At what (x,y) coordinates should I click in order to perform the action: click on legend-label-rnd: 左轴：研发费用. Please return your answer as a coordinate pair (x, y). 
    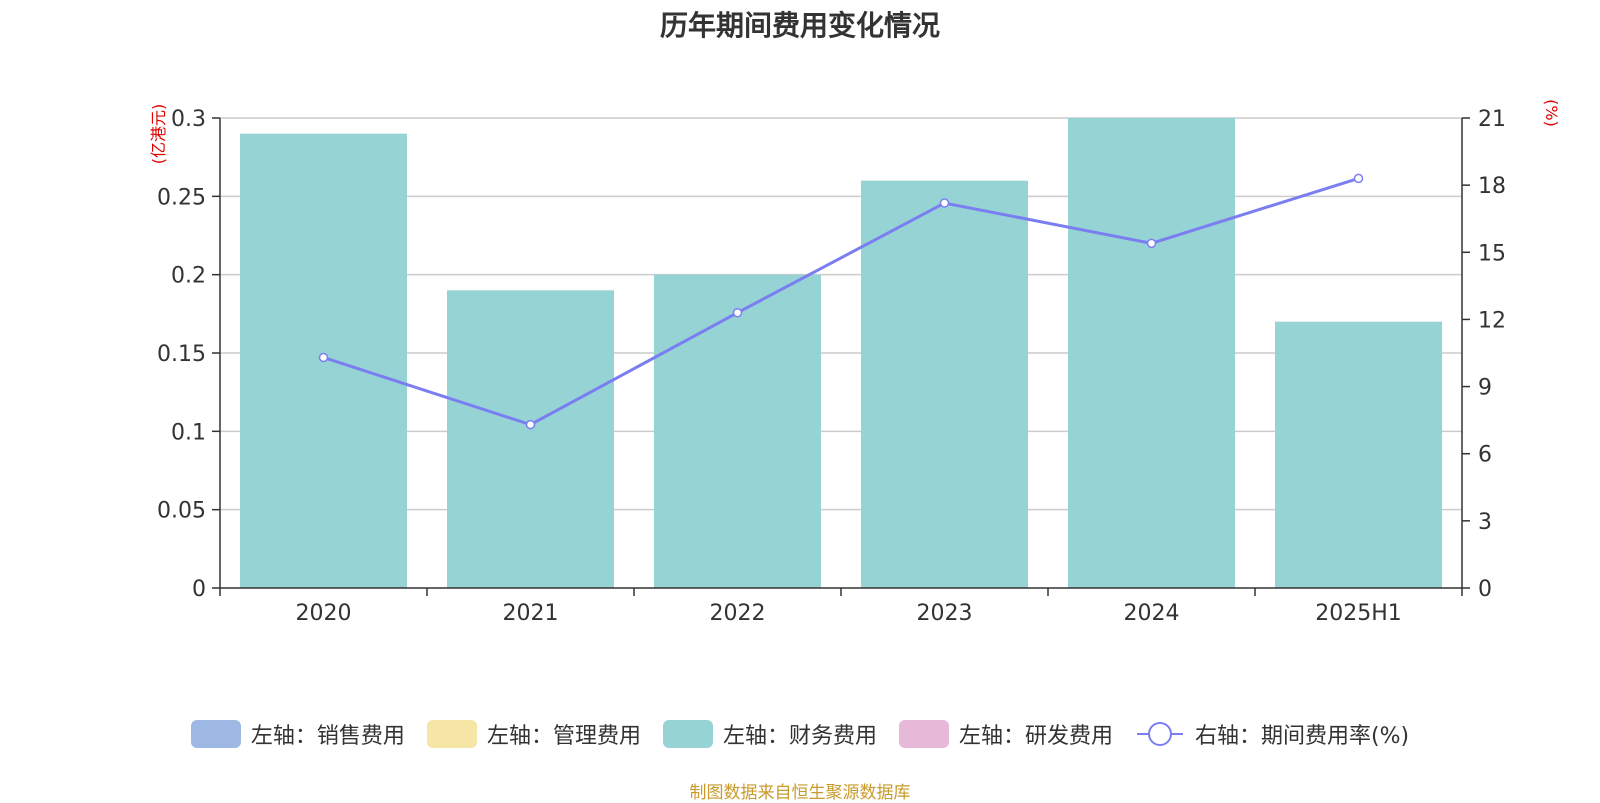
    Looking at the image, I should click on (1035, 736).